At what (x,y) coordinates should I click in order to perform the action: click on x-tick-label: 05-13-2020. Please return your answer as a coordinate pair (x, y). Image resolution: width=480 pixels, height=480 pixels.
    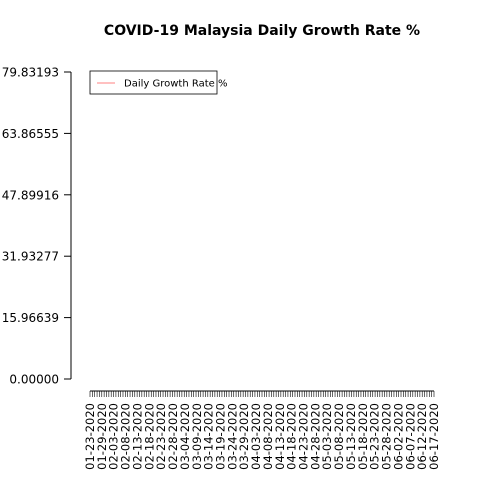
    Looking at the image, I should click on (351, 436).